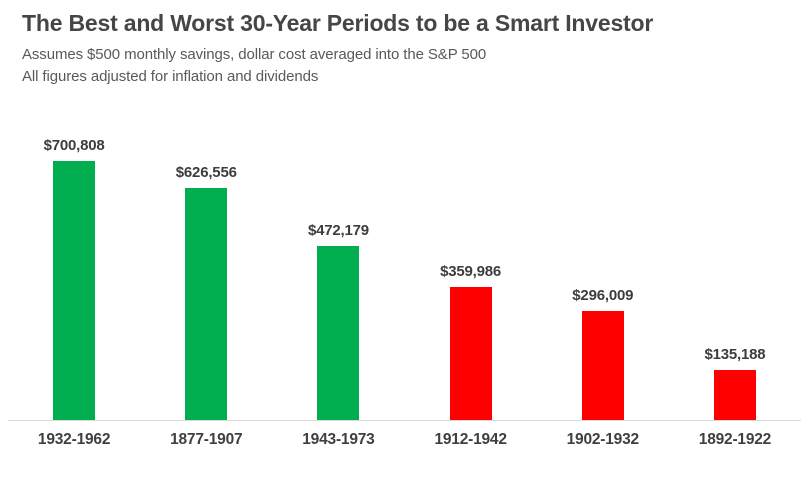  What do you see at coordinates (338, 439) in the screenshot?
I see `x-axis-label: 1943-1973` at bounding box center [338, 439].